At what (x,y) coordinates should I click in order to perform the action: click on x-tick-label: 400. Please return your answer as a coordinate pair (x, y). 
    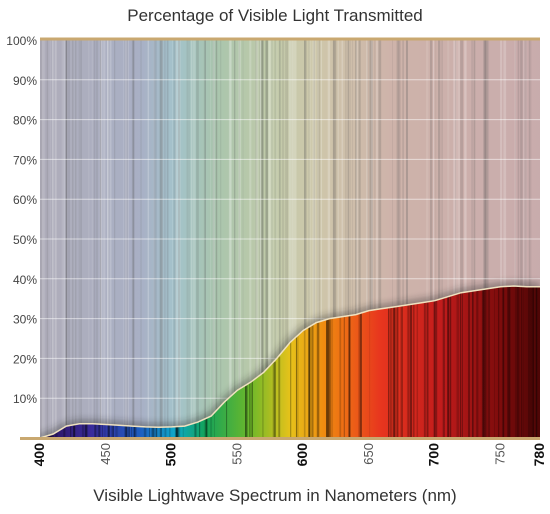
    Looking at the image, I should click on (39, 455).